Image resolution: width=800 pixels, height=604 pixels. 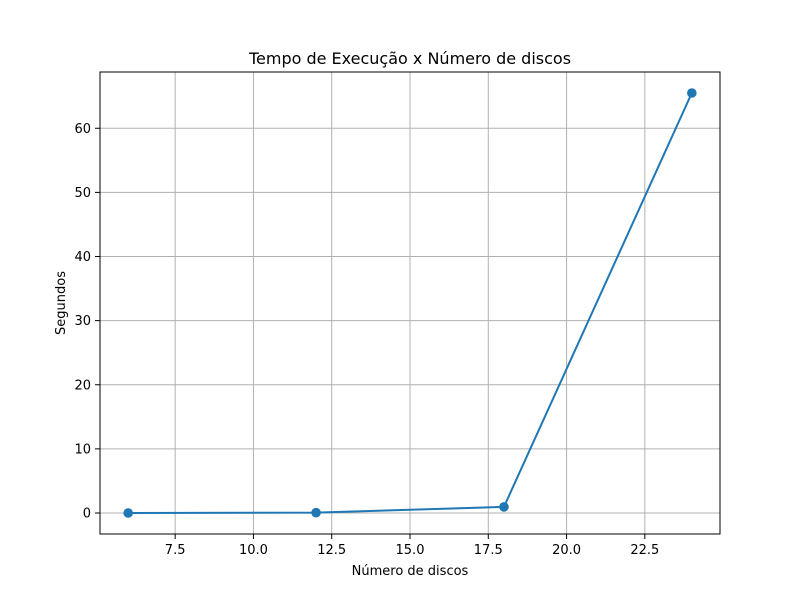 I want to click on chart-title: Tempo de Execução x Número de discos, so click(x=409, y=58).